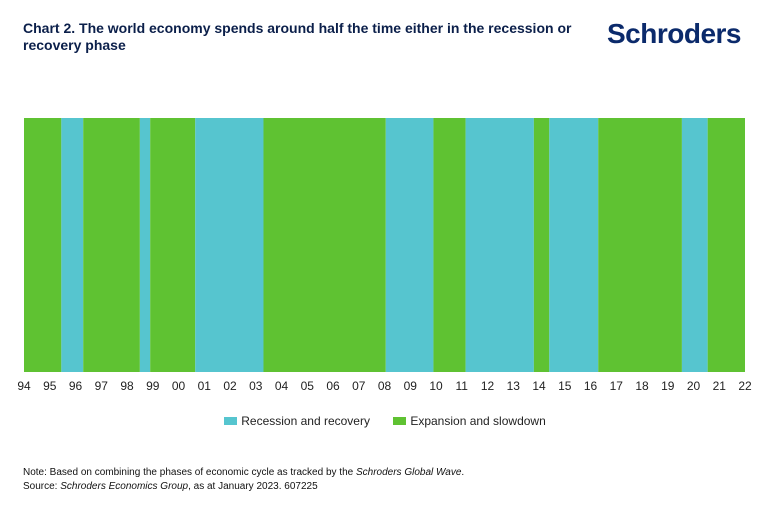 This screenshot has width=770, height=513. I want to click on legend-swatch-expansion, so click(400, 421).